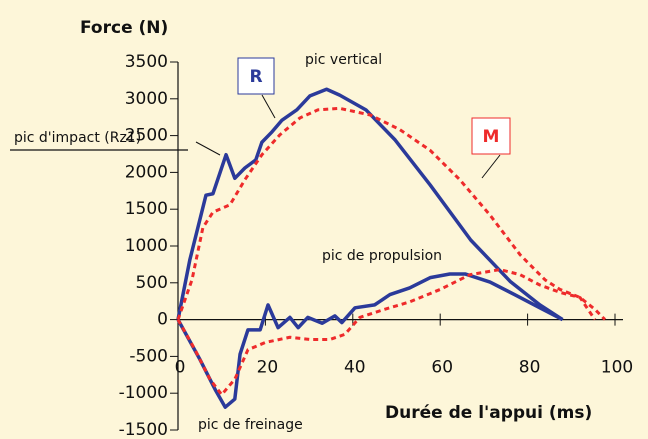 This screenshot has width=648, height=439. Describe the element at coordinates (146, 136) in the screenshot. I see `y-tick-label: 2500` at that location.